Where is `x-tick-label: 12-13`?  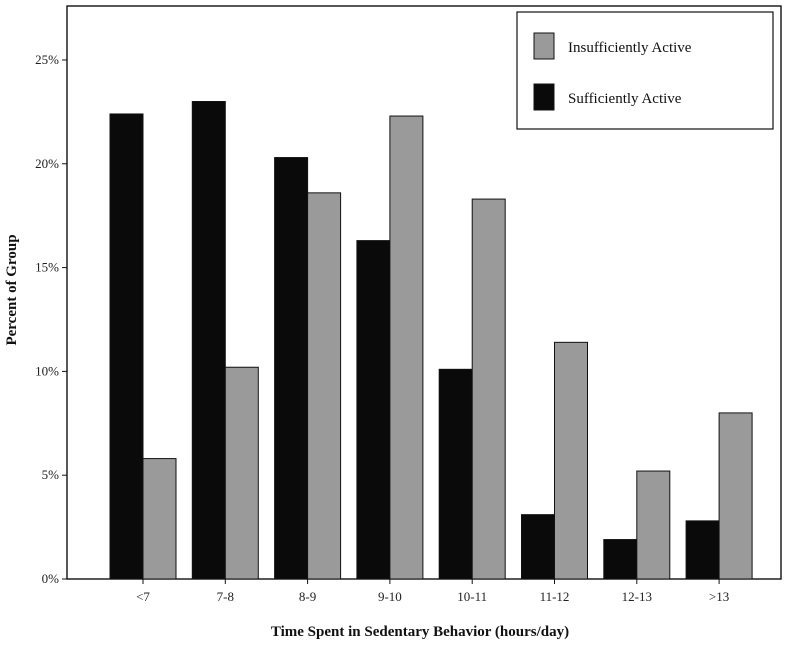 x-tick-label: 12-13 is located at coordinates (637, 596).